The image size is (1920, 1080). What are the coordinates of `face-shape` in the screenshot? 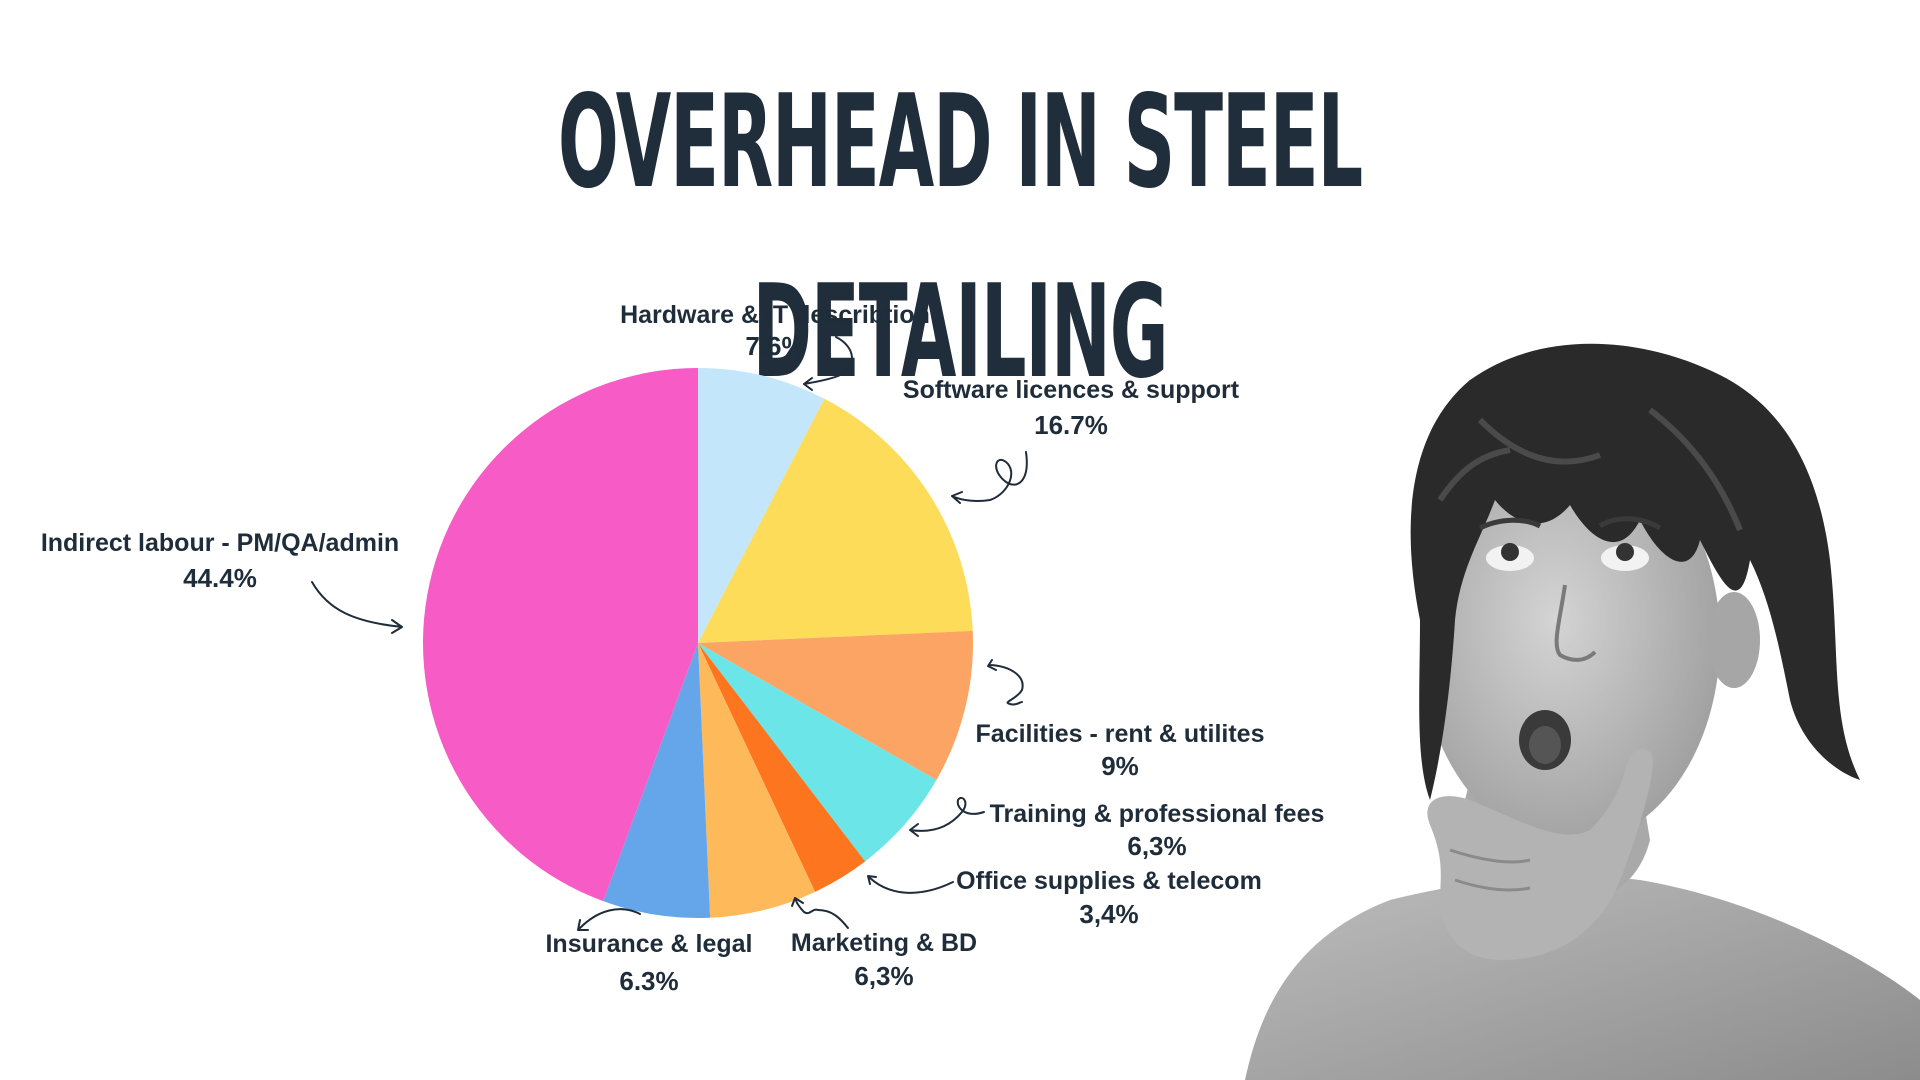 It's located at (1570, 640).